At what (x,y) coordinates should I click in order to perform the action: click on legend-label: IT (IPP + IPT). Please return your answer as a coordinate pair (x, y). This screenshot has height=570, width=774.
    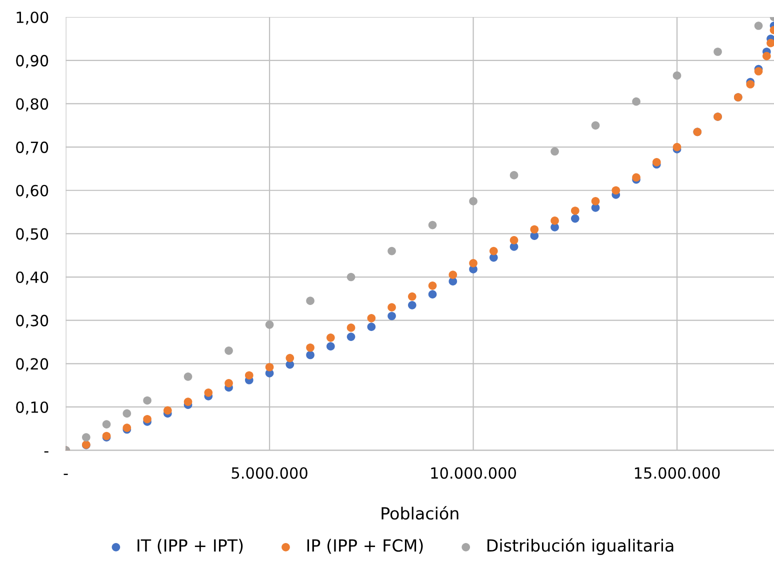
    Looking at the image, I should click on (190, 546).